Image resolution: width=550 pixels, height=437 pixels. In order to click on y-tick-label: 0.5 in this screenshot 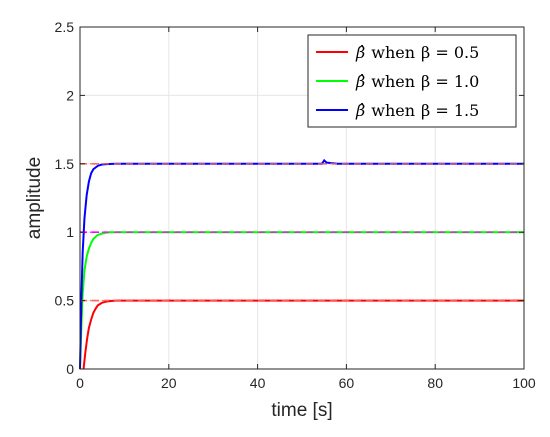, I will do `click(65, 301)`.